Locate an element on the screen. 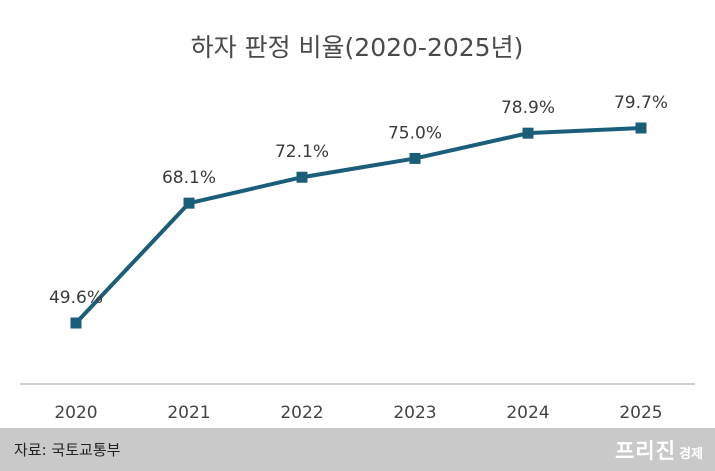 The width and height of the screenshot is (715, 471). brand-logo: 프리진 경제 is located at coordinates (659, 450).